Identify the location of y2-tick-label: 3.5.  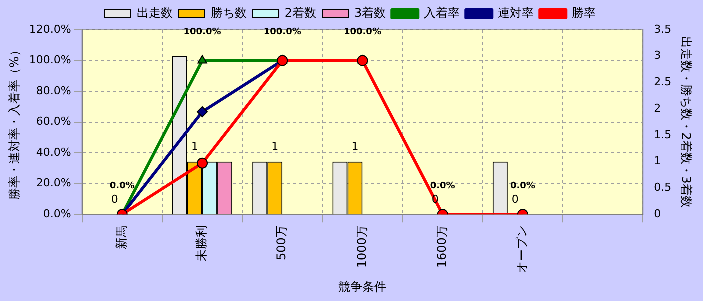
(663, 29).